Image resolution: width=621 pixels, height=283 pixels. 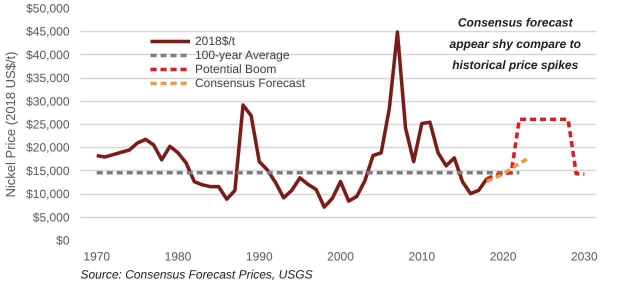 I want to click on y-tick-label: $0, so click(x=63, y=241).